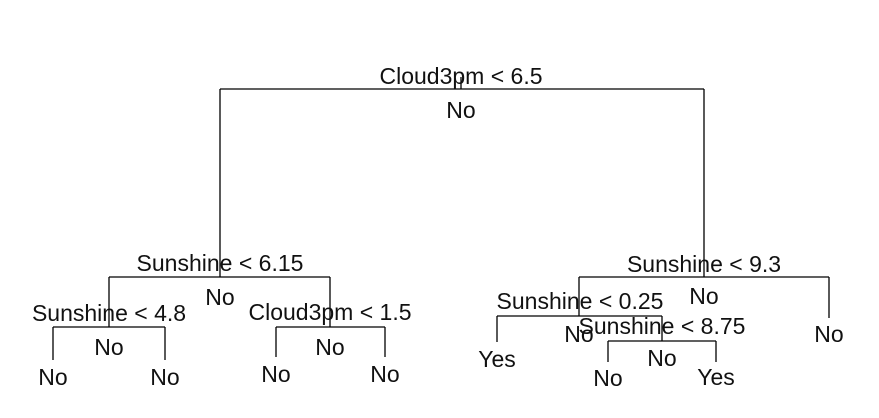 This screenshot has height=418, width=879. What do you see at coordinates (661, 358) in the screenshot?
I see `prediction-label-right-left-right: No` at bounding box center [661, 358].